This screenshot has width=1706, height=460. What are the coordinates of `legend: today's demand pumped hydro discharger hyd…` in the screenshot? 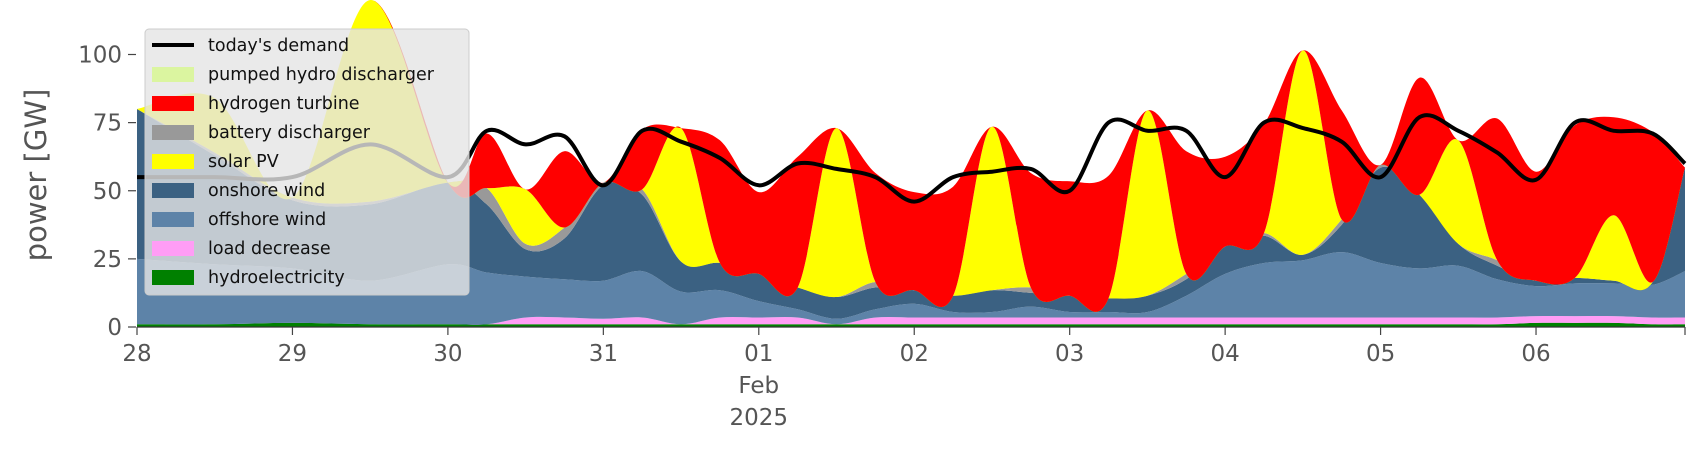 It's located at (307, 162).